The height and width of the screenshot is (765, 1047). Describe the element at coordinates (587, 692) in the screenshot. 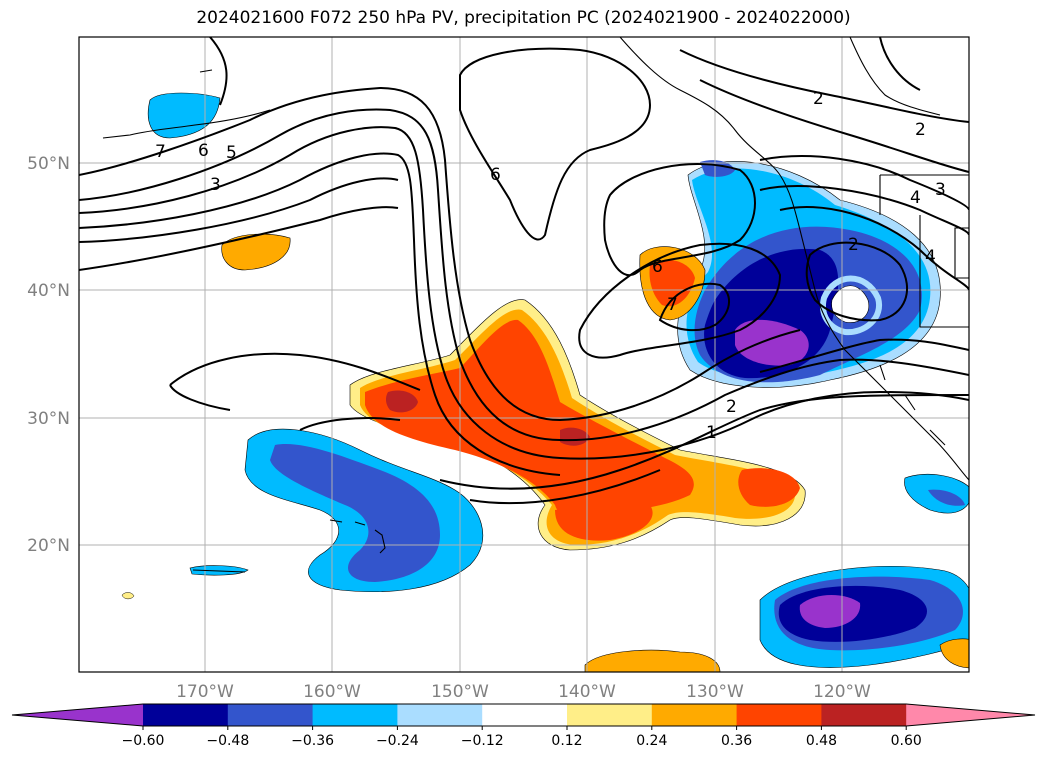

I see `lon-label: 140°W` at that location.